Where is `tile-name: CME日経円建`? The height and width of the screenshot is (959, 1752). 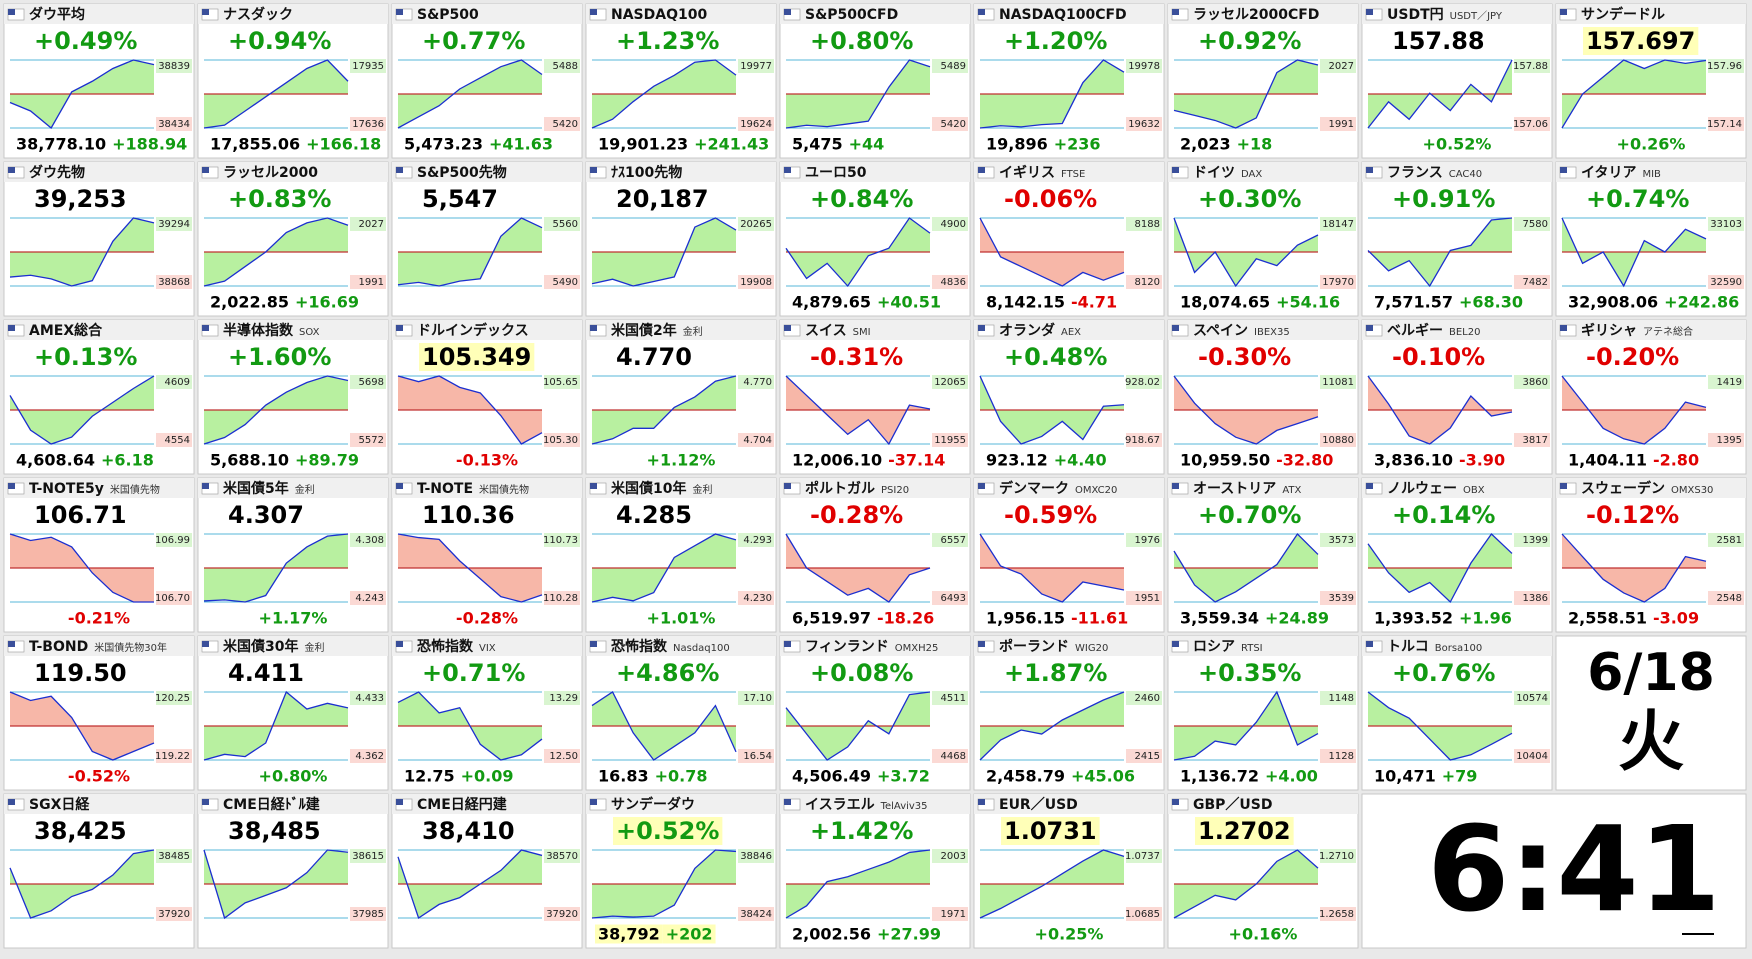 tile-name: CME日経円建 is located at coordinates (462, 804).